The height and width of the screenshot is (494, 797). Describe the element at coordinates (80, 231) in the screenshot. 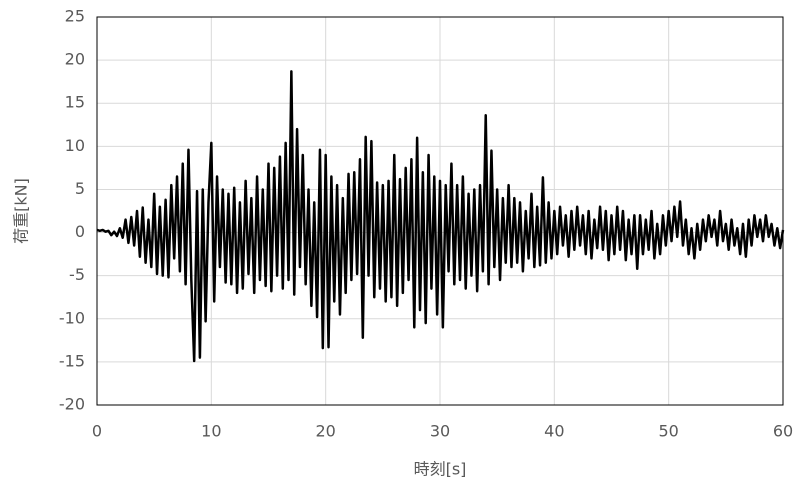

I see `y-tick-label: 0` at that location.